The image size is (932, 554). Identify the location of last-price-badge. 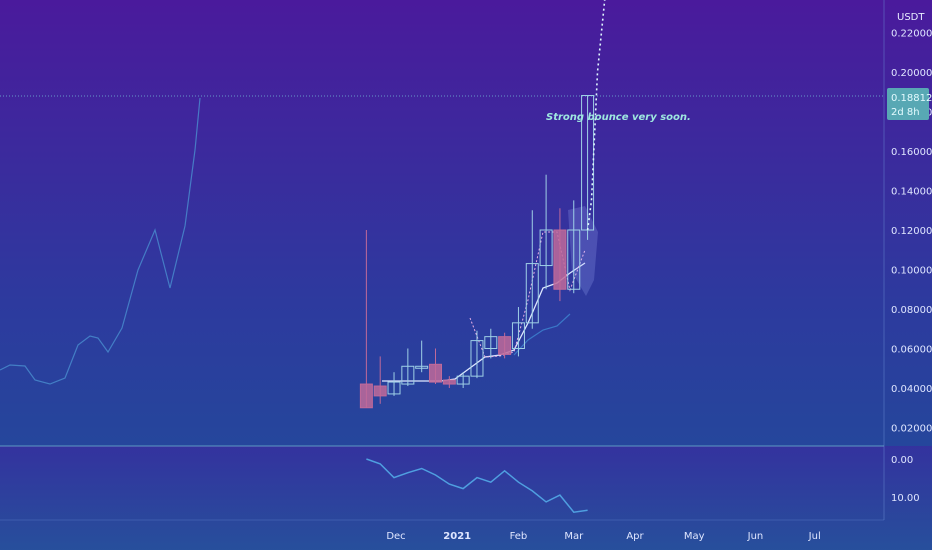
(908, 104).